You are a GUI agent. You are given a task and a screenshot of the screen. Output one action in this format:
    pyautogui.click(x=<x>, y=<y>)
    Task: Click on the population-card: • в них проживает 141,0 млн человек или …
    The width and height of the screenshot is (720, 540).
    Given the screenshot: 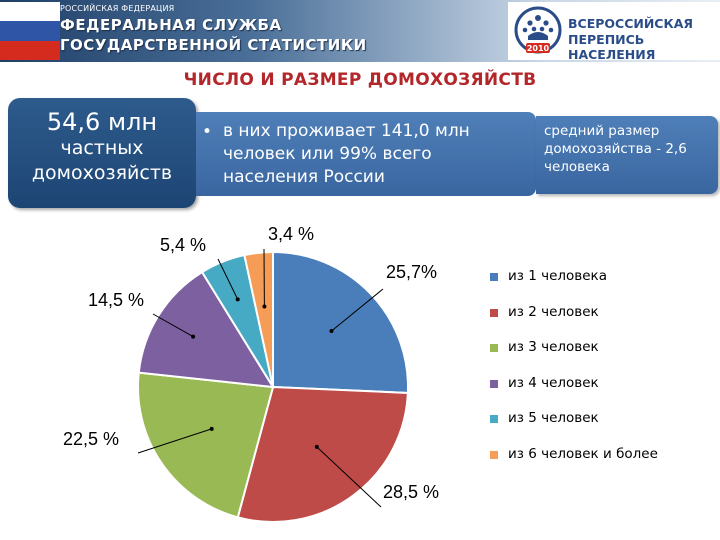 What is the action you would take?
    pyautogui.click(x=366, y=154)
    